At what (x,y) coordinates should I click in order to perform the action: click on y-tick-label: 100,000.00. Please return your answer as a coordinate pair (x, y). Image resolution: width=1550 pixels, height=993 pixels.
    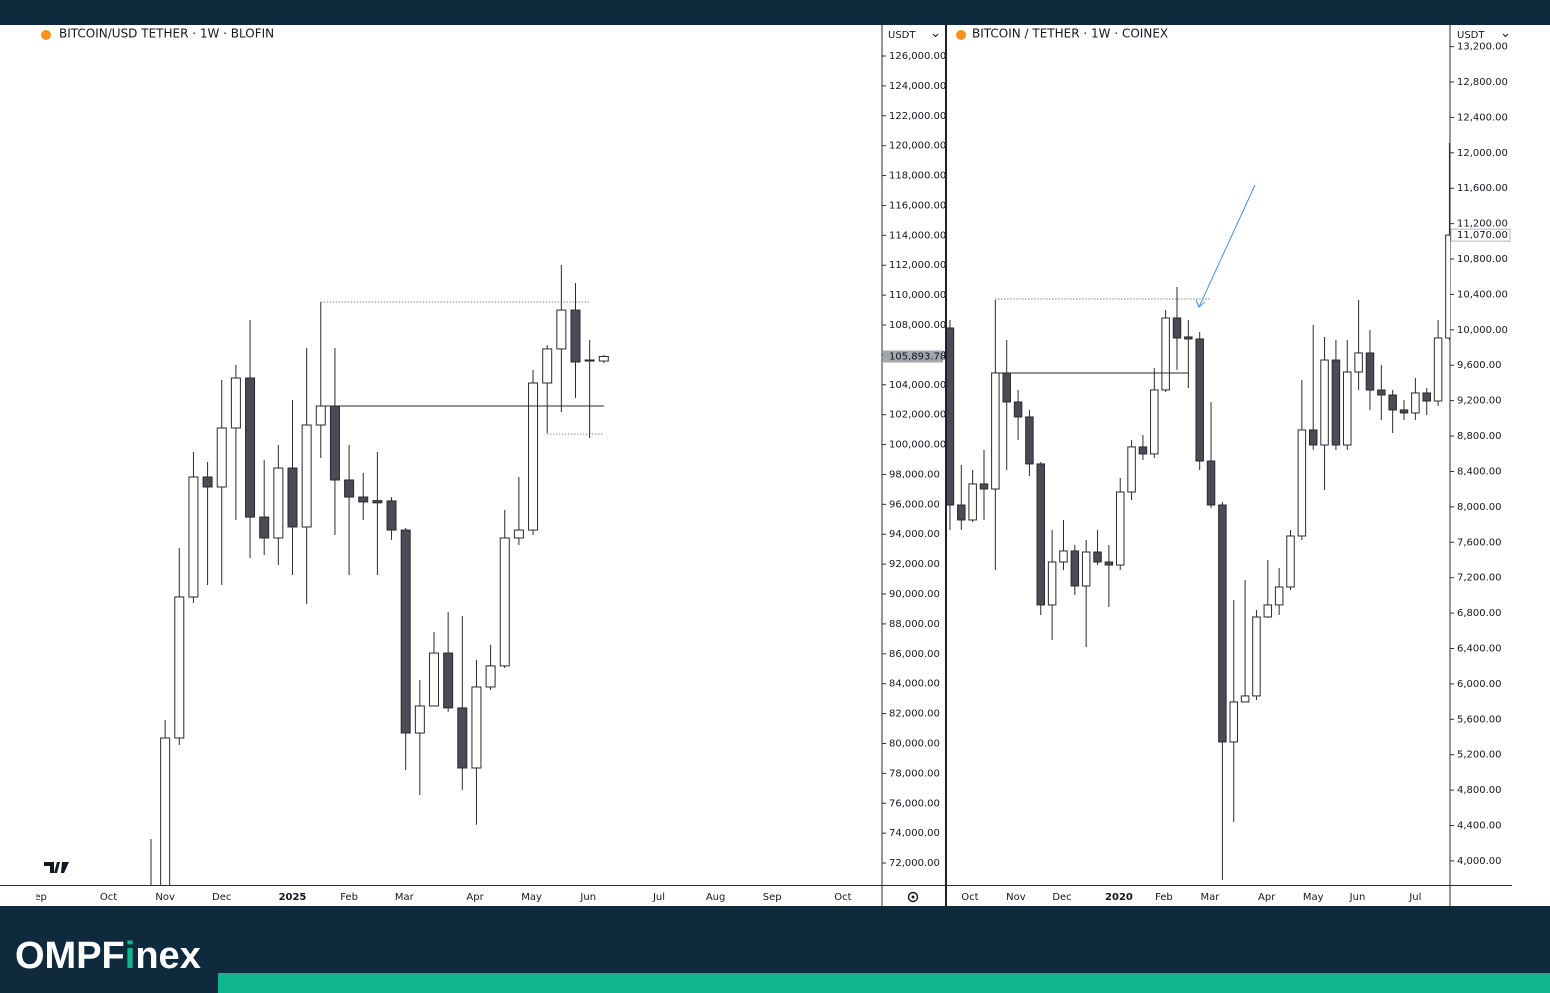
    Looking at the image, I should click on (917, 445).